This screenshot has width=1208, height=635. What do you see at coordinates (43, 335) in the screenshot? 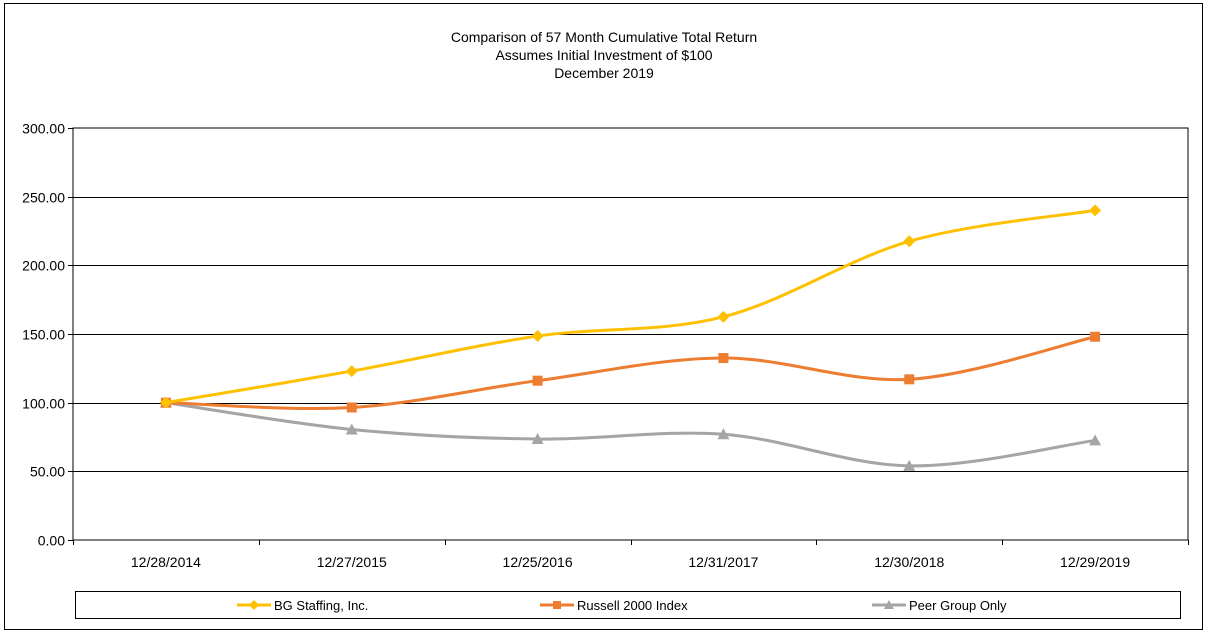
I see `y-tick-label: 150.00` at bounding box center [43, 335].